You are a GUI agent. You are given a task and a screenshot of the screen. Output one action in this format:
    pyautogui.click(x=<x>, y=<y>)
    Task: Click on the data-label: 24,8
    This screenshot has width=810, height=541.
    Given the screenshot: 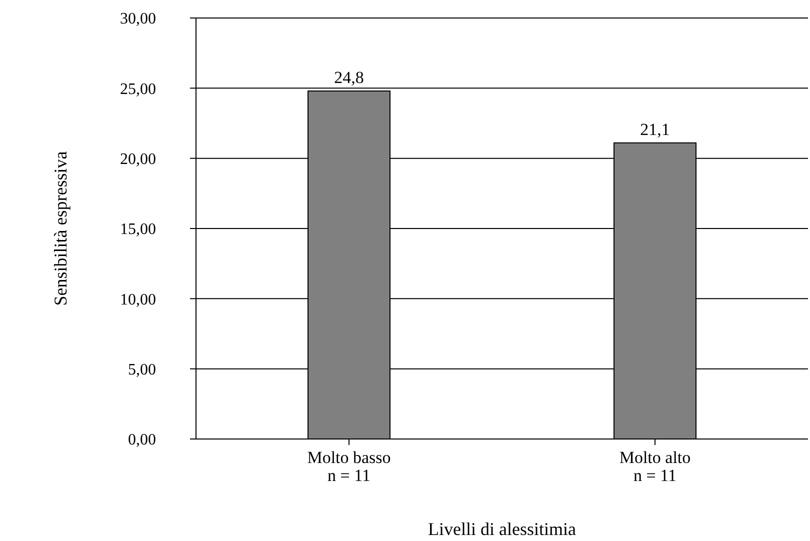 What is the action you would take?
    pyautogui.click(x=349, y=77)
    